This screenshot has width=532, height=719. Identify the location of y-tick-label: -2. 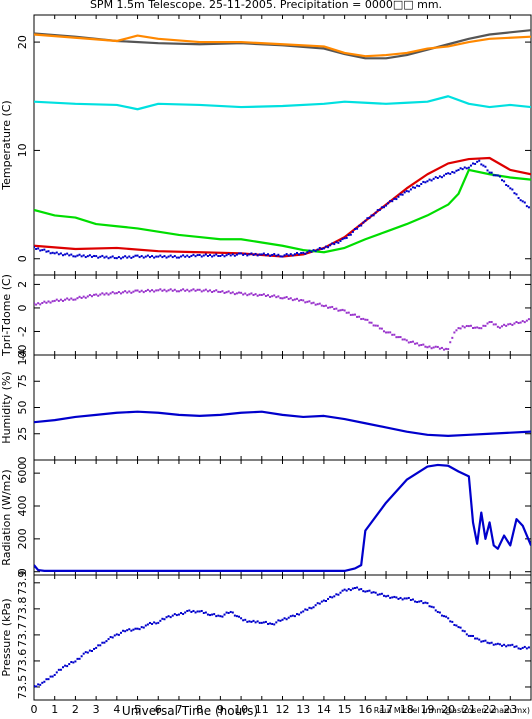
(22, 331).